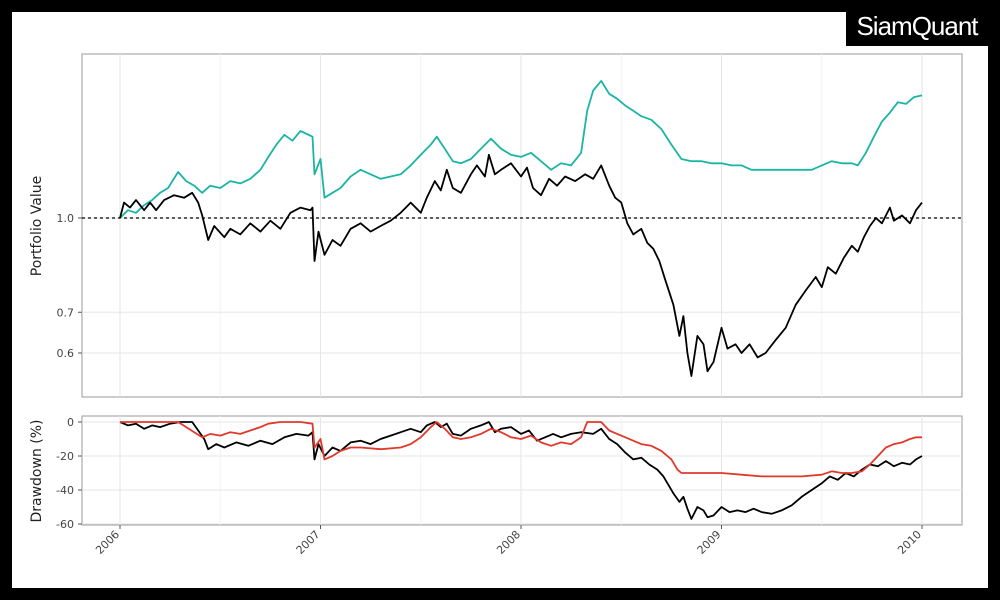  I want to click on x-tick-label: 2008, so click(508, 542).